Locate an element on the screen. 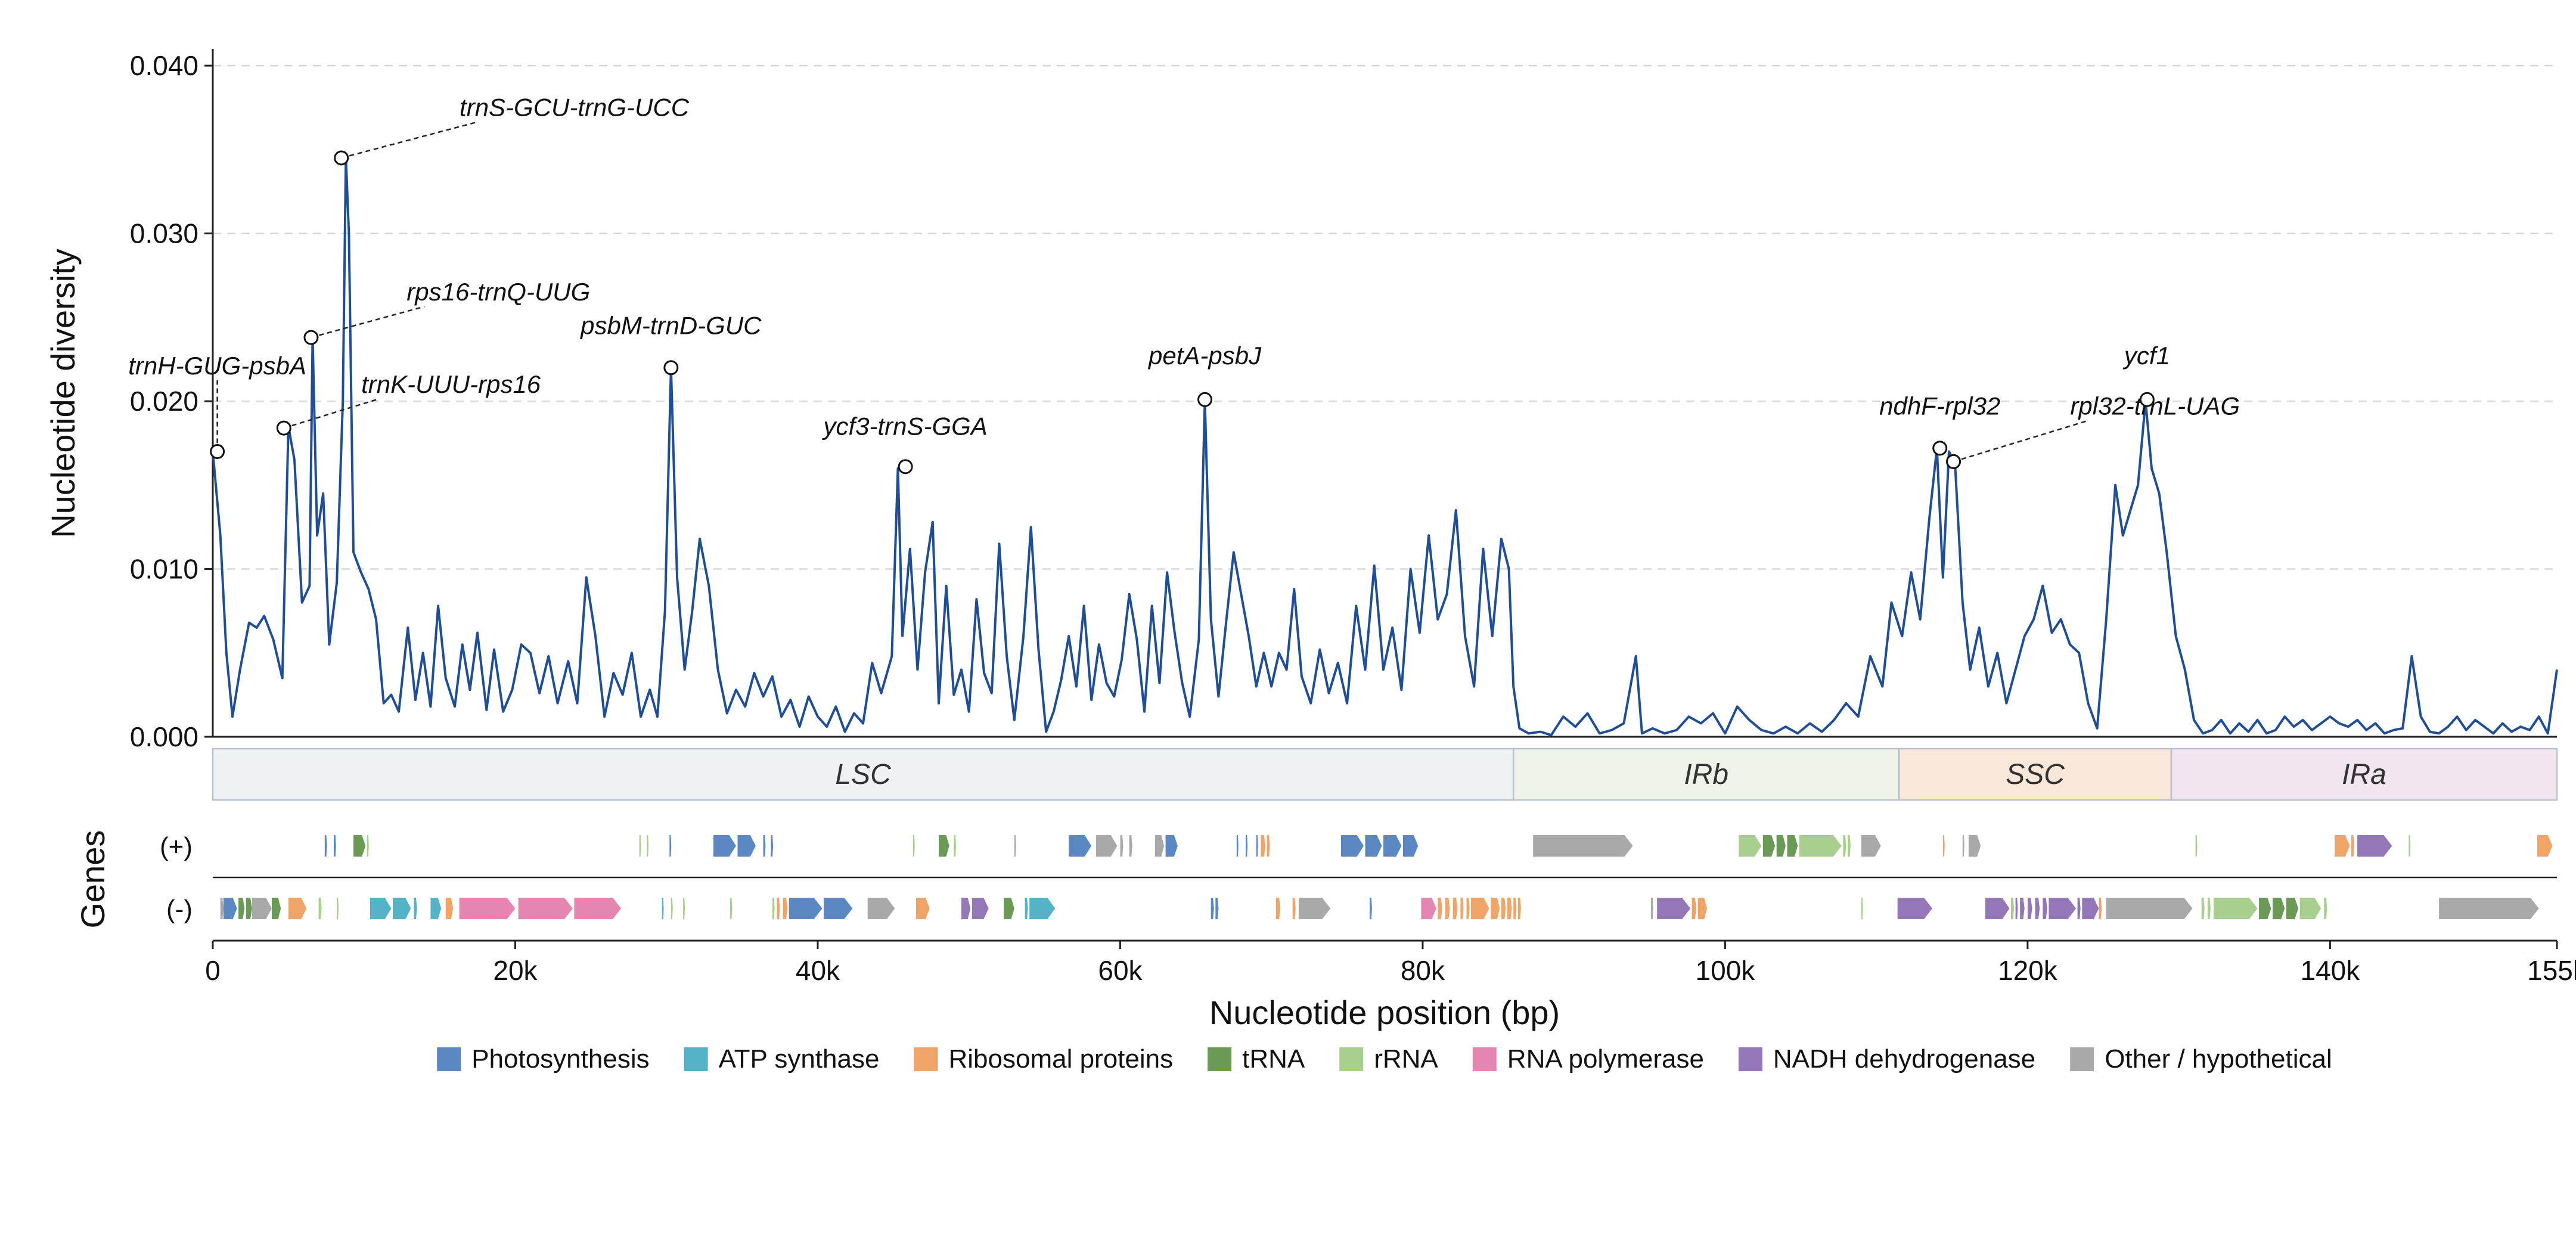  legend-item: ATP synthase is located at coordinates (782, 1059).